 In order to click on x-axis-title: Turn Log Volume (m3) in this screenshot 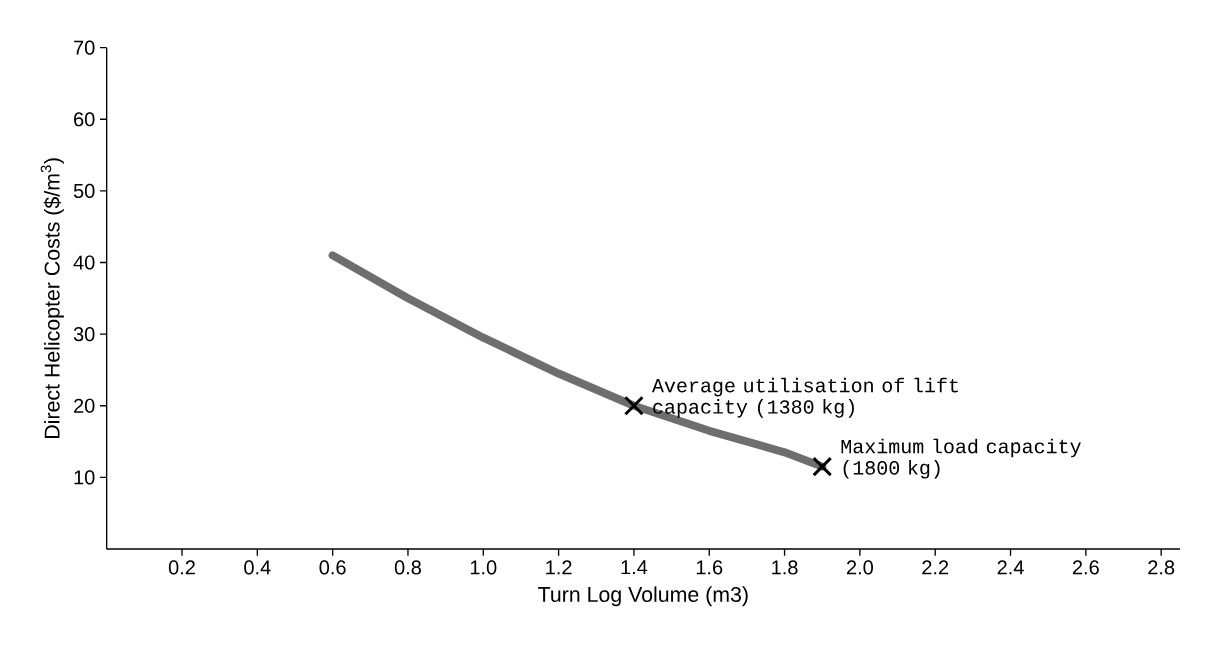, I will do `click(643, 596)`.